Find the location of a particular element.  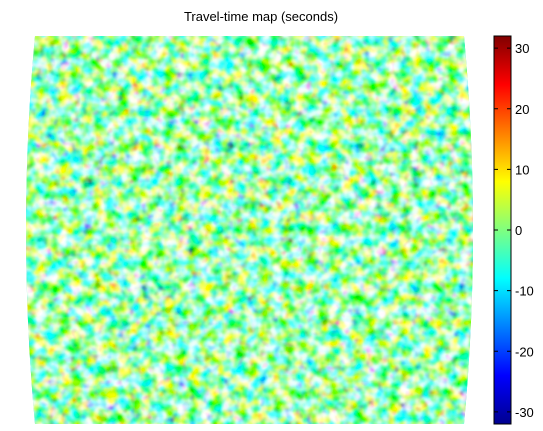

colorbar-tick-label: 0 is located at coordinates (518, 230).